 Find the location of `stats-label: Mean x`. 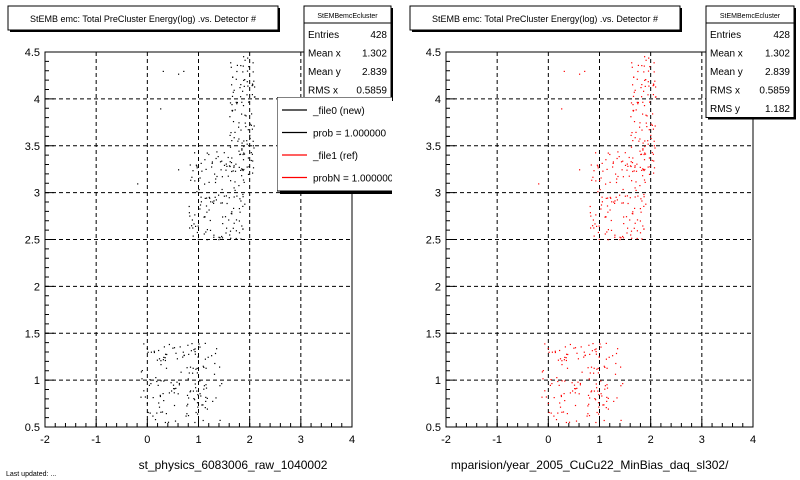

stats-label: Mean x is located at coordinates (726, 54).